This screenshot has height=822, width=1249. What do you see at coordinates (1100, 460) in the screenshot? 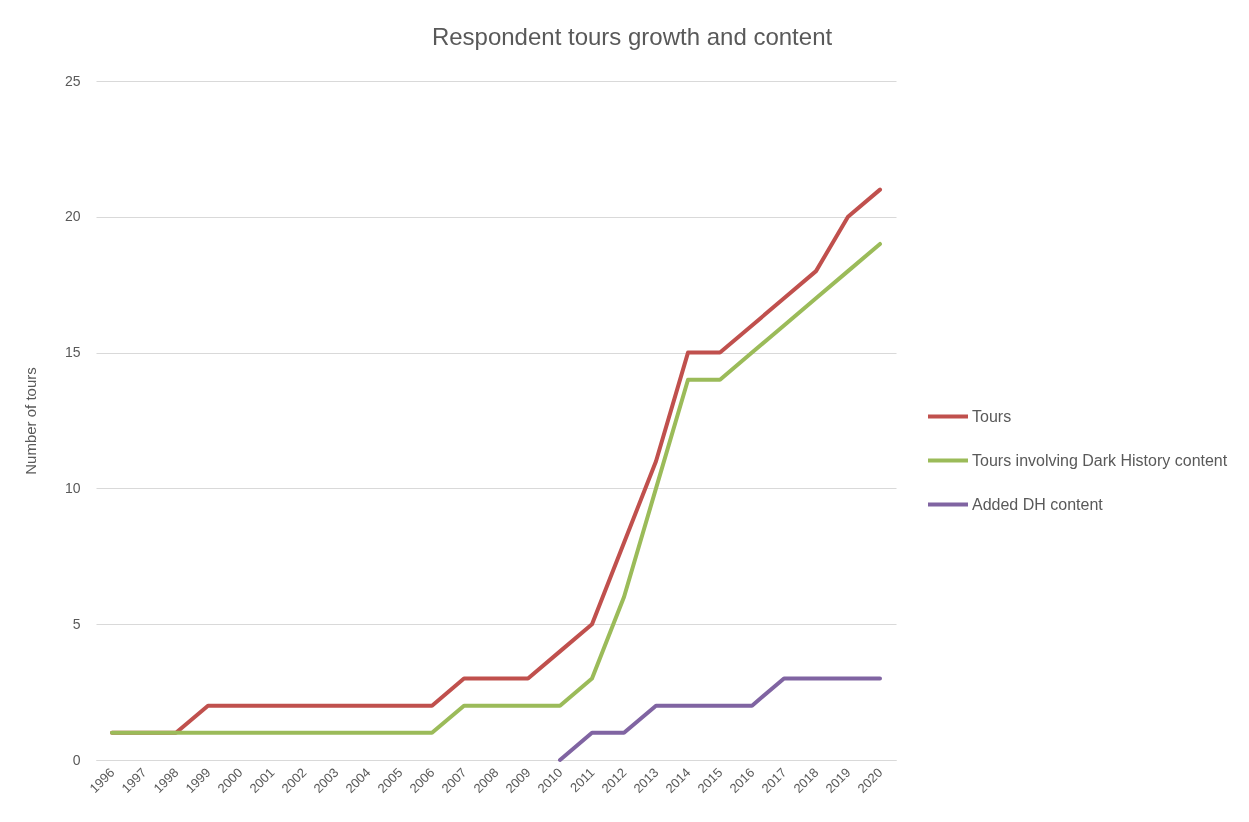
I see `legend-label: Tours involving Dark History content` at bounding box center [1100, 460].